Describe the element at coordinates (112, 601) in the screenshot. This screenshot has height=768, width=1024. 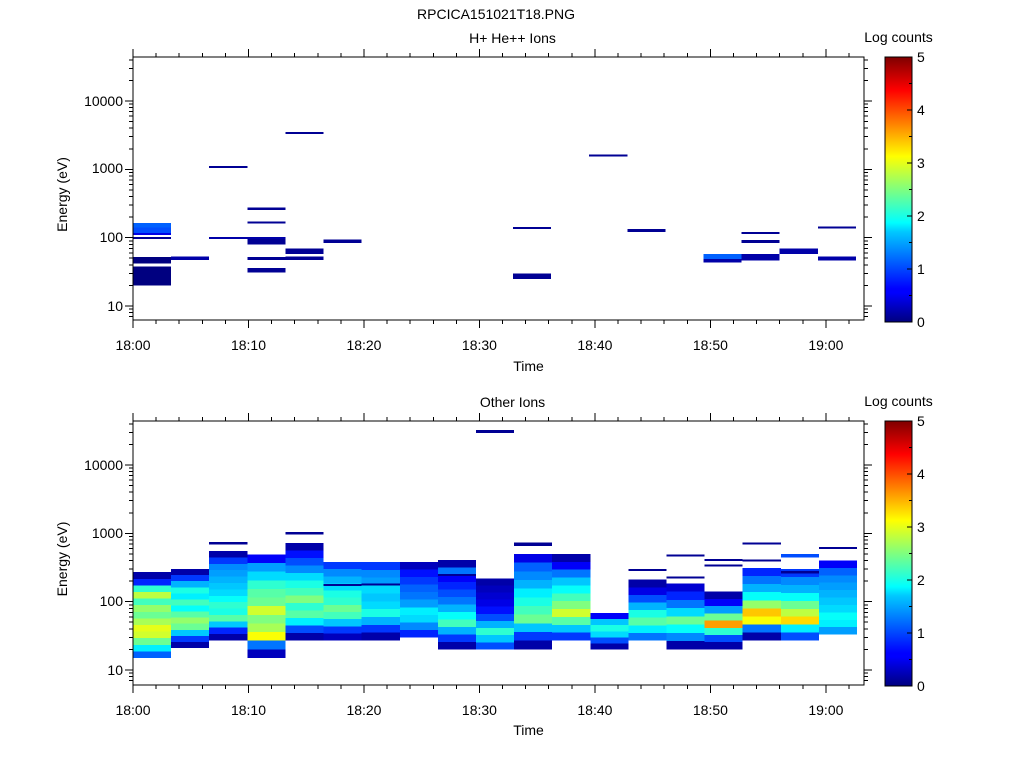
I see `y-tick-label: 100` at that location.